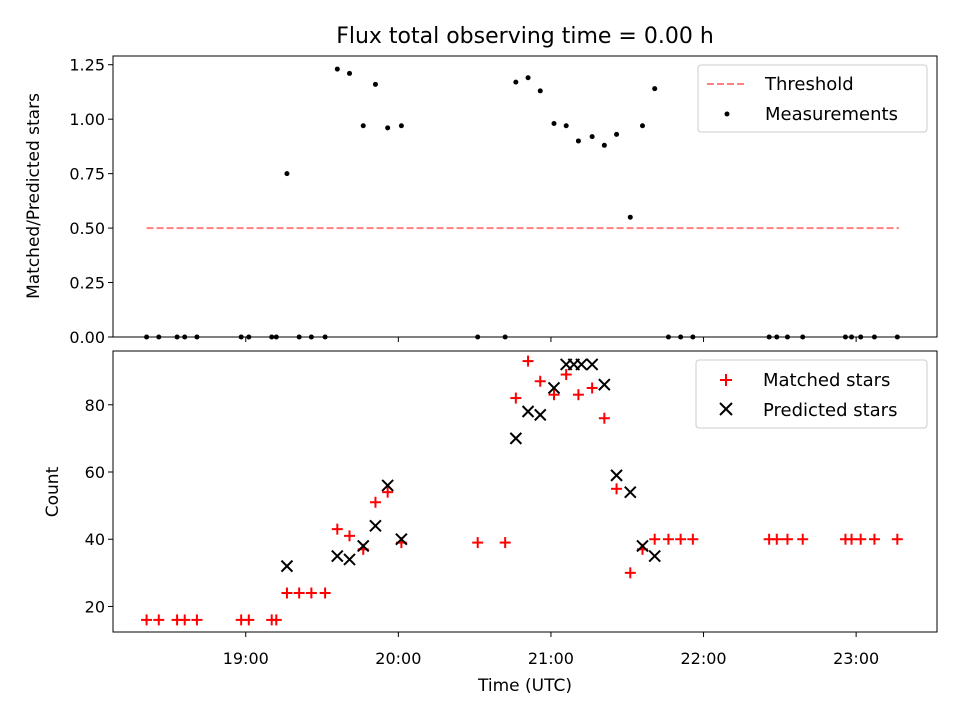 This screenshot has width=960, height=720. What do you see at coordinates (812, 98) in the screenshot?
I see `top-legend: Threshold Measurements` at bounding box center [812, 98].